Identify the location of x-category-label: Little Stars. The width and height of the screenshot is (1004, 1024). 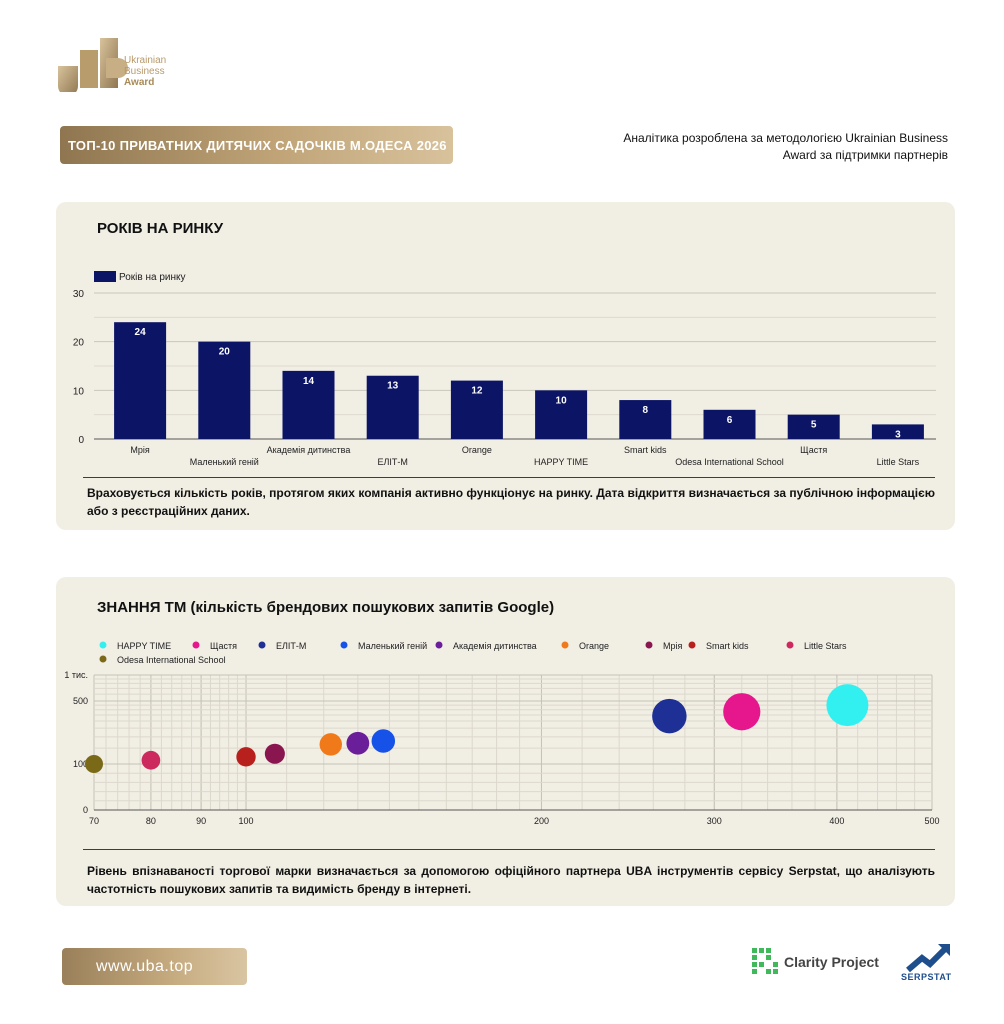
(898, 462).